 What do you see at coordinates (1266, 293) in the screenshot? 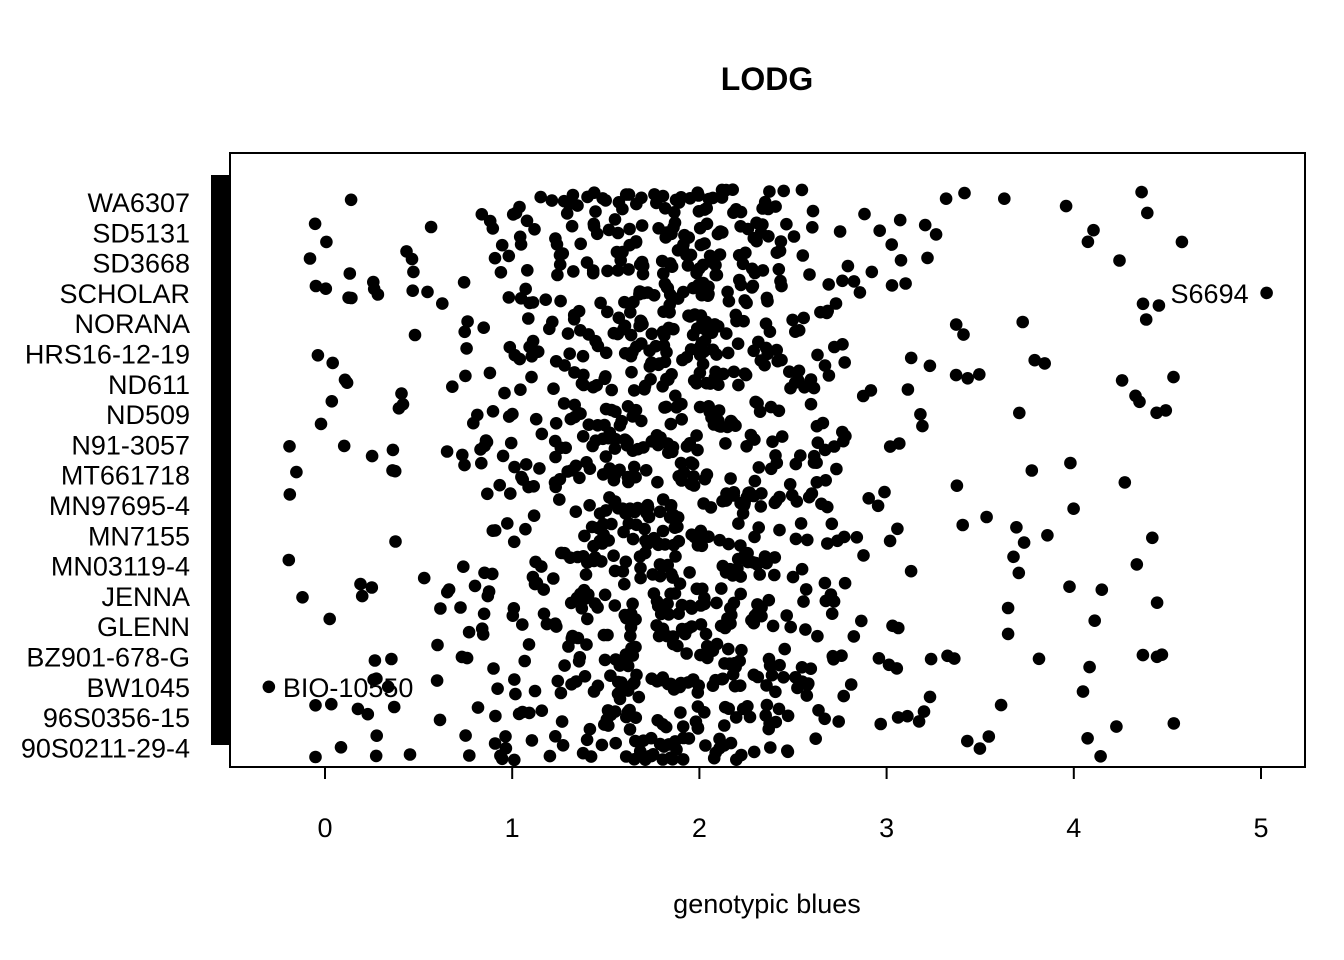
I see `annotated-point` at bounding box center [1266, 293].